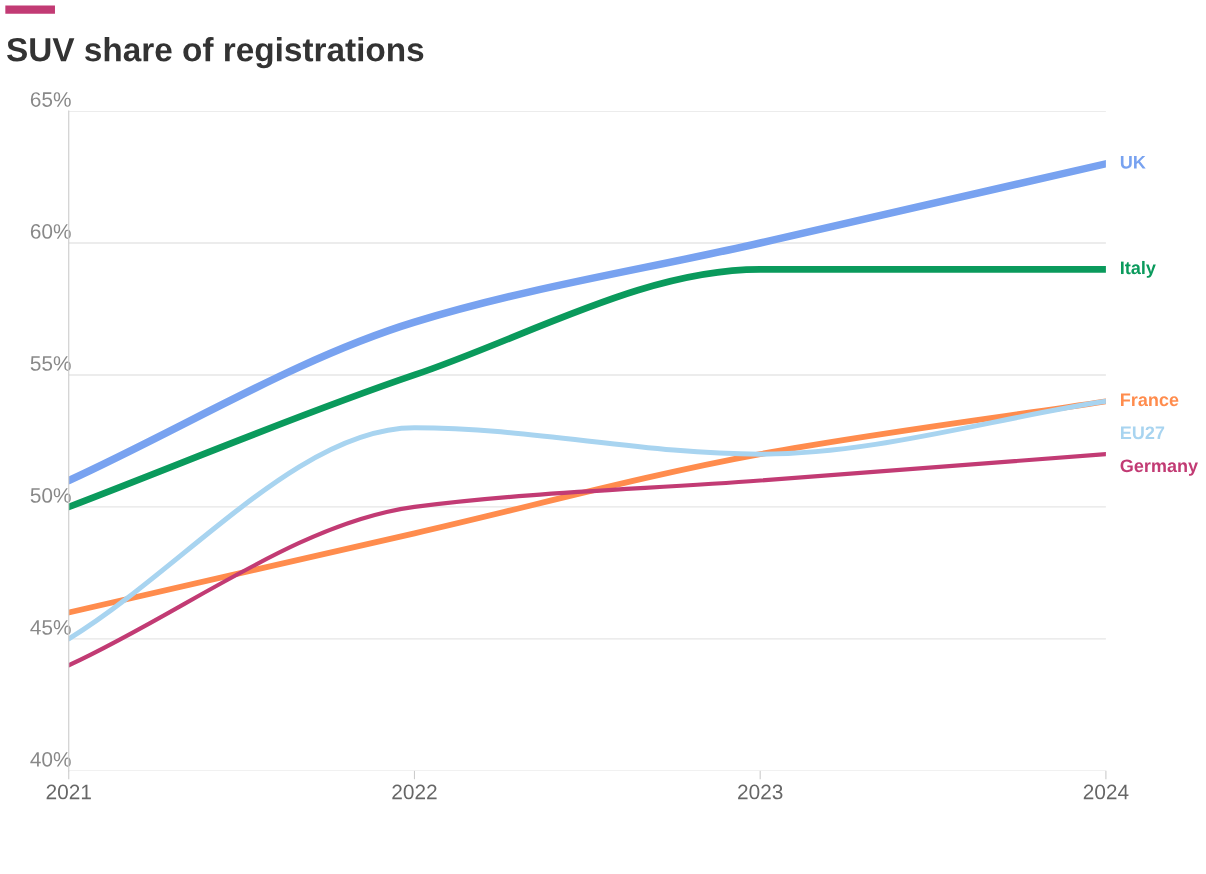 This screenshot has height=874, width=1206. Describe the element at coordinates (1143, 433) in the screenshot. I see `series-label: EU27` at that location.